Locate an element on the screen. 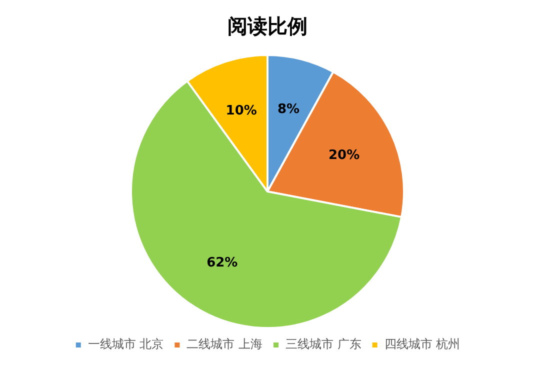  legend-label: 三线城市 广东 is located at coordinates (324, 344).